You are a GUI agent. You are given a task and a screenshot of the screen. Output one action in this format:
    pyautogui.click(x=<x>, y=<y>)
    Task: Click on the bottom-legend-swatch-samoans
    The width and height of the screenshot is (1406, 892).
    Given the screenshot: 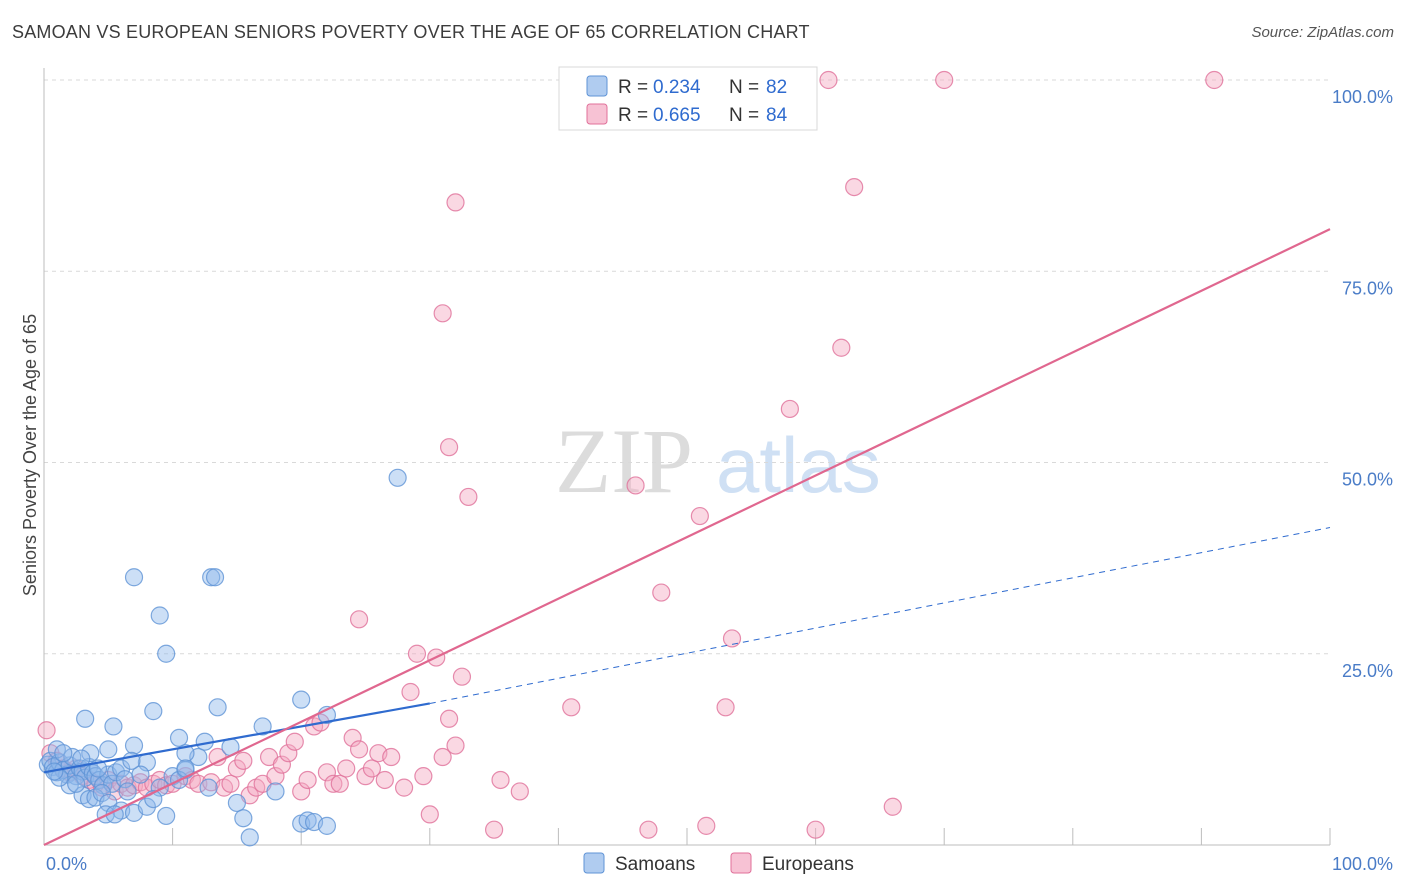 What is the action you would take?
    pyautogui.click(x=594, y=863)
    